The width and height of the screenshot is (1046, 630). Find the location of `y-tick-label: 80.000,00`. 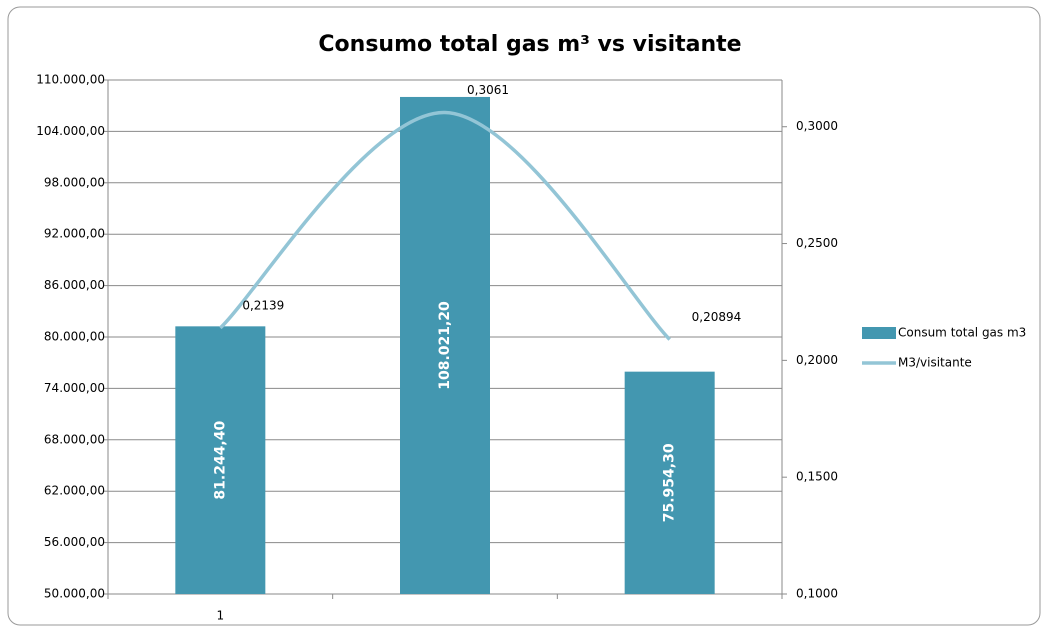

y-tick-label: 80.000,00 is located at coordinates (74, 337).